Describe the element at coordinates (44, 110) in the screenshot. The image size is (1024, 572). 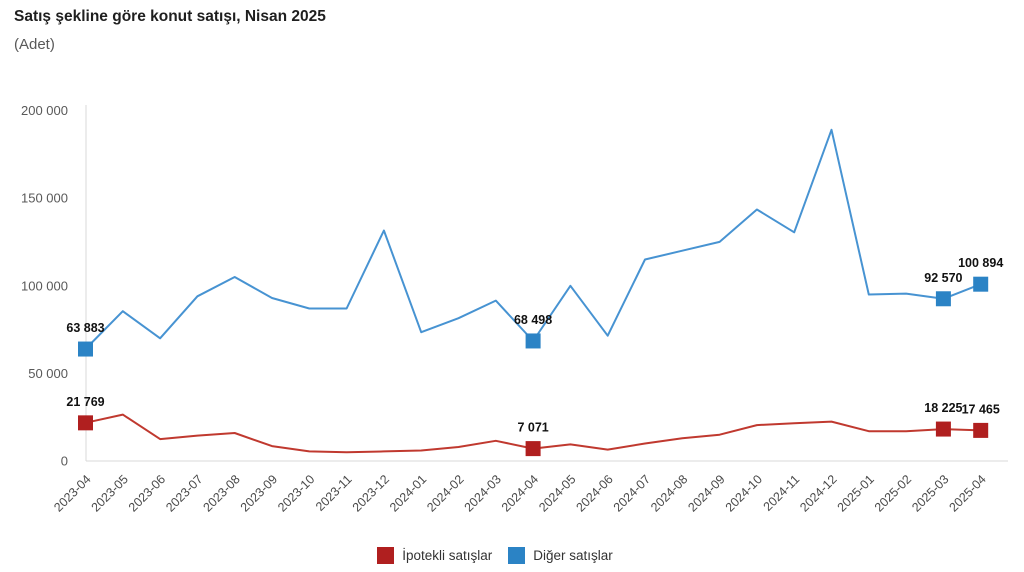
I see `y-axis-tick-label: 200 000` at that location.